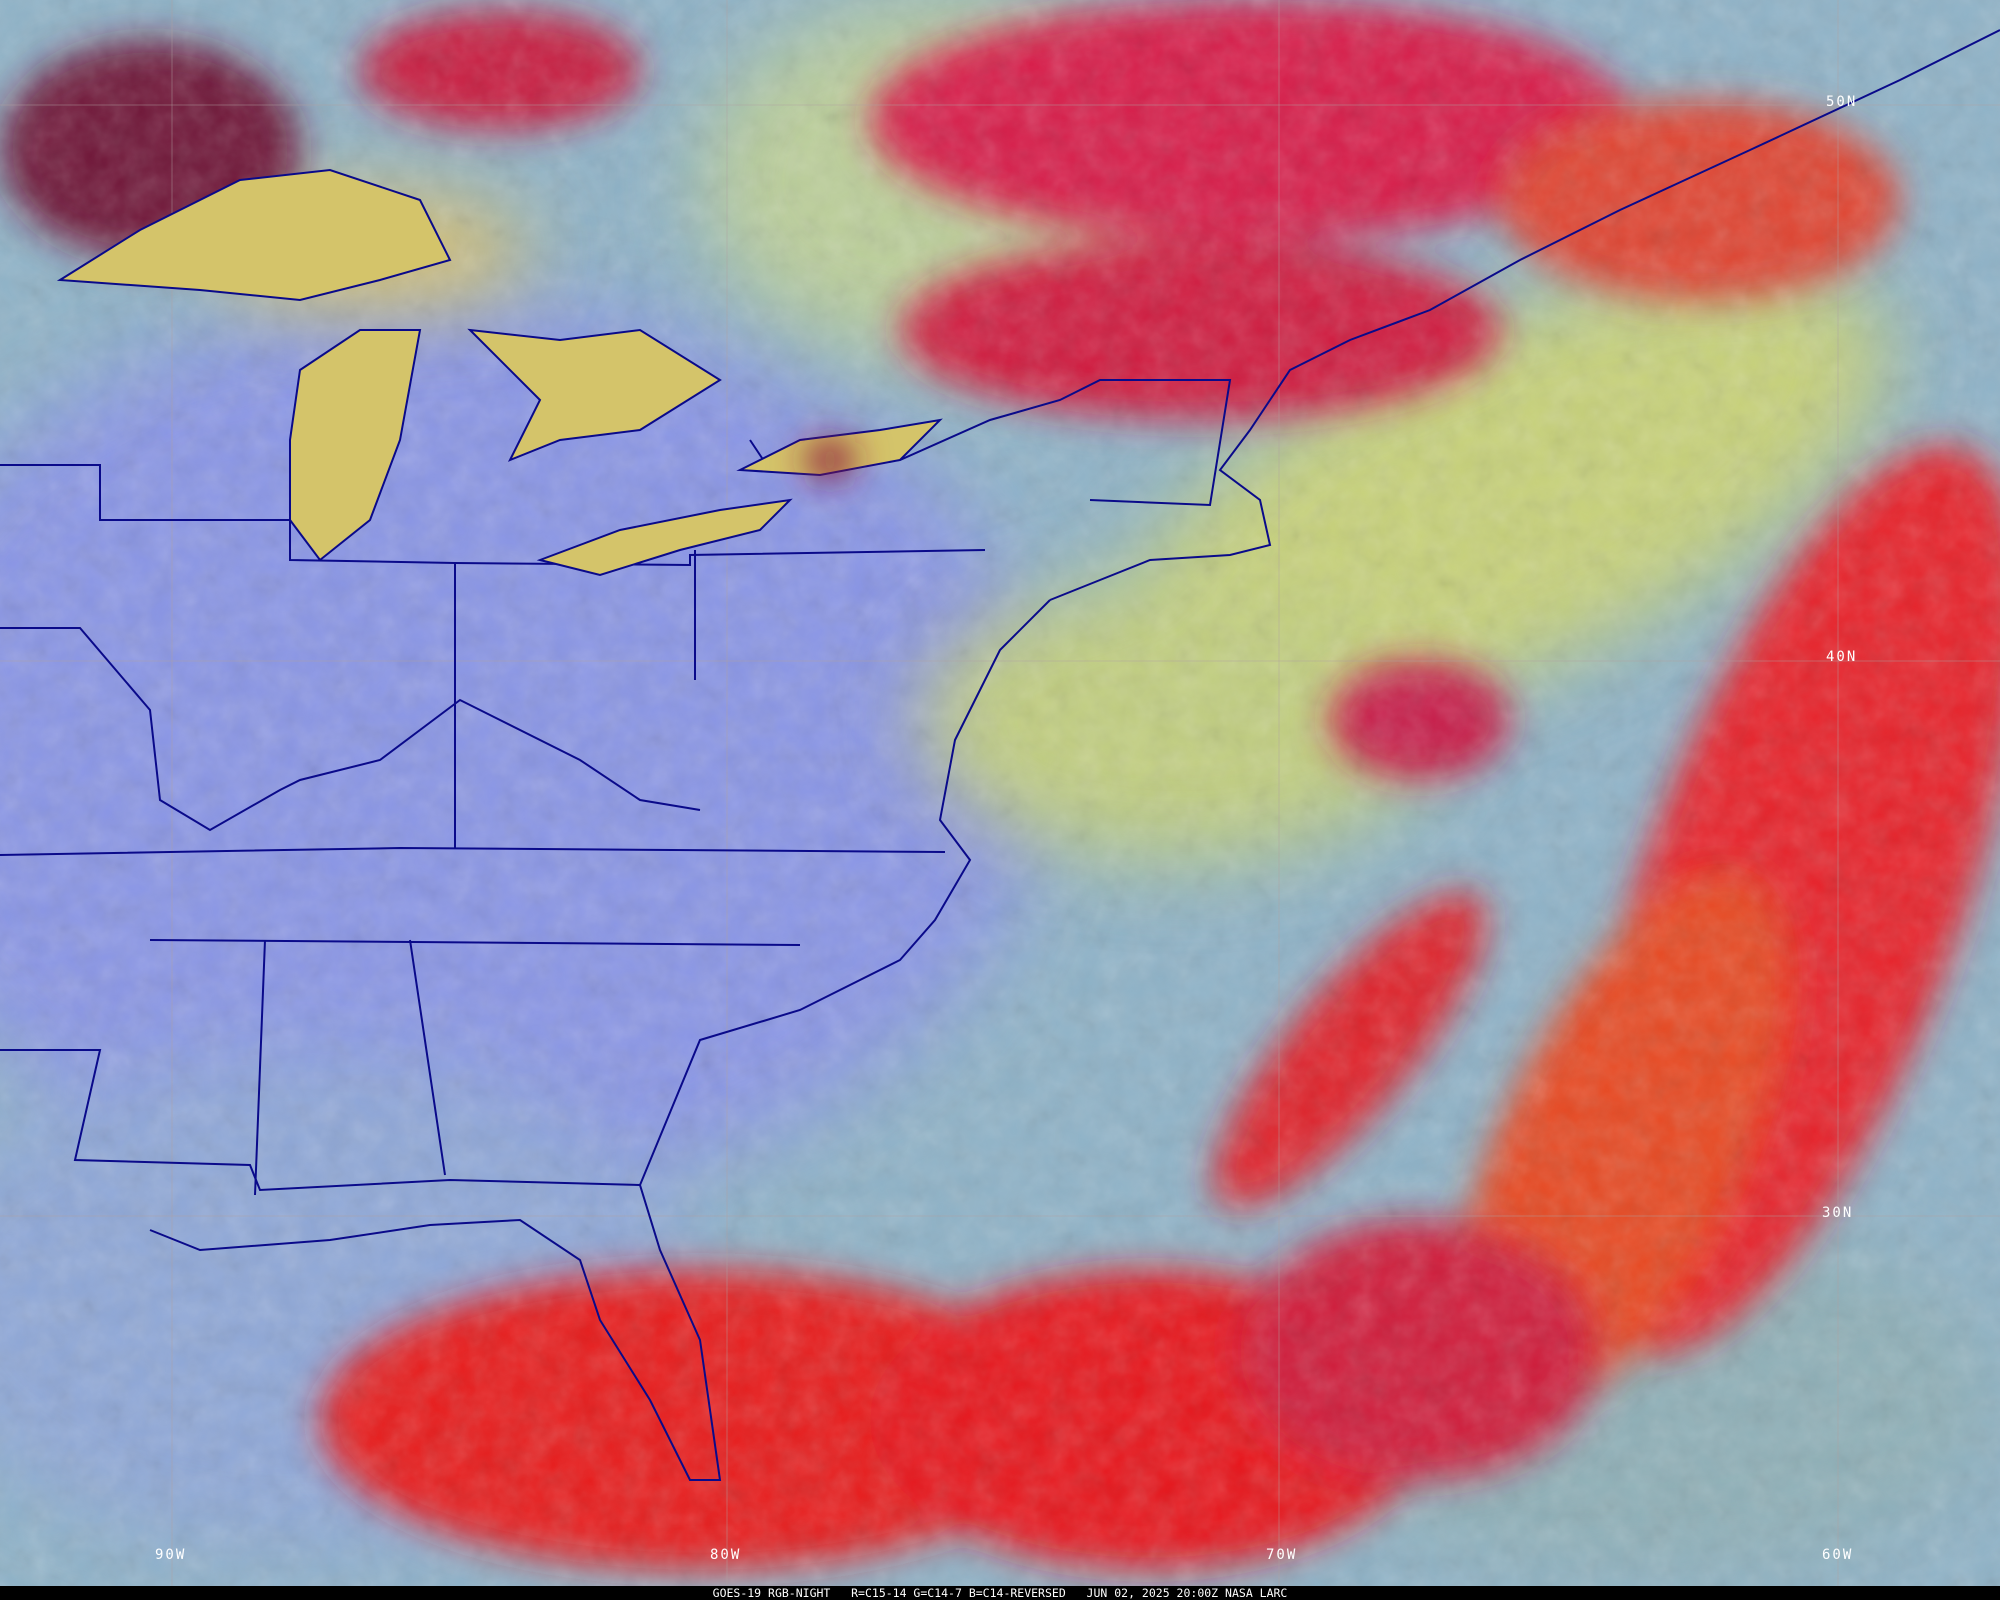  Describe the element at coordinates (1152, 1593) in the screenshot. I see `caption-datetime: JUN 02, 2025 20:00Z` at that location.